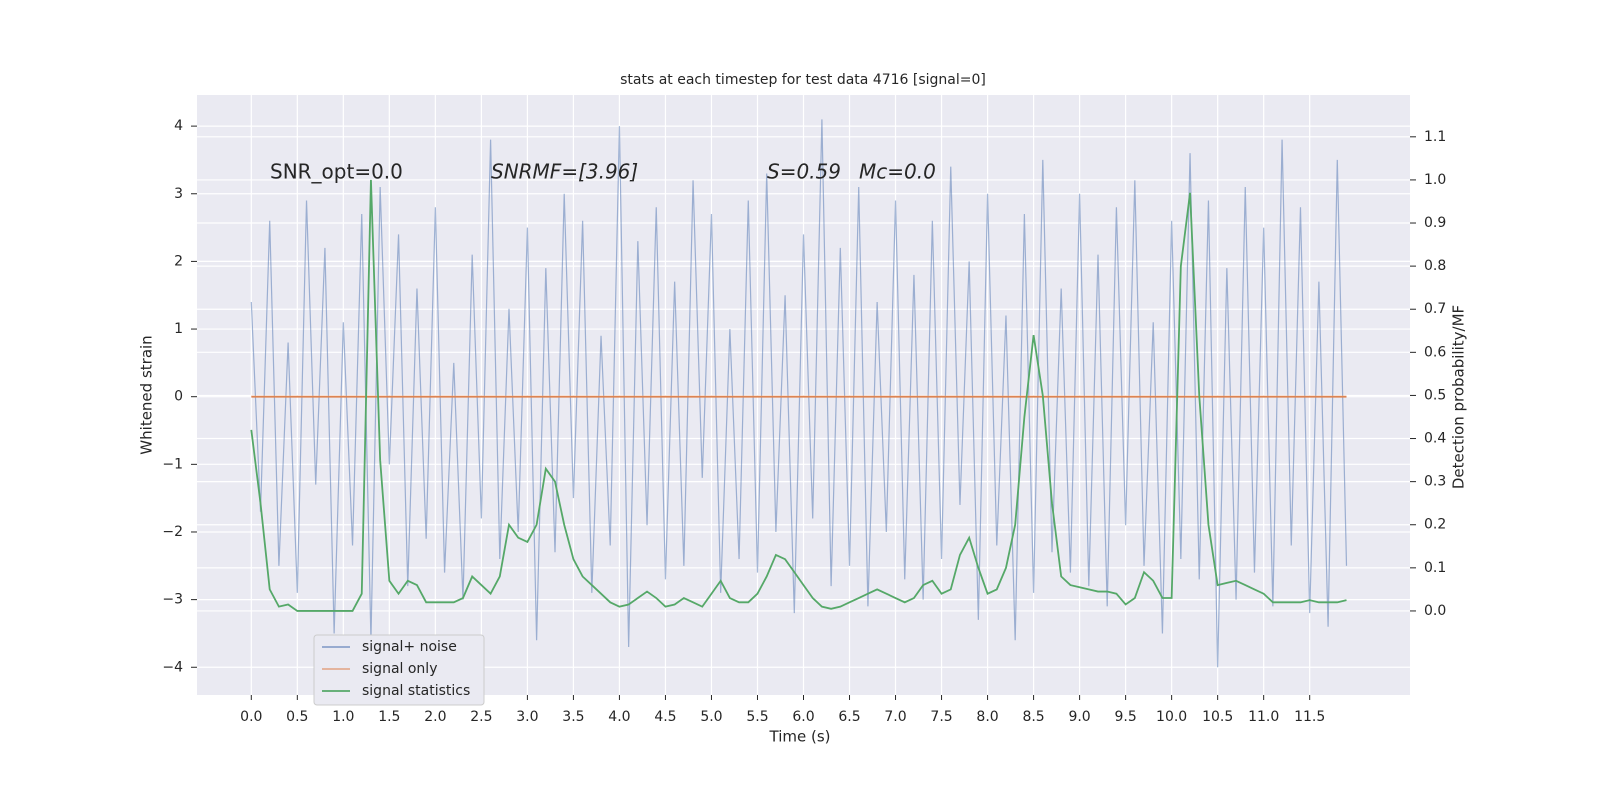 This screenshot has height=800, width=1600. I want to click on y2-axis-label: Detection probability/MF, so click(1459, 397).